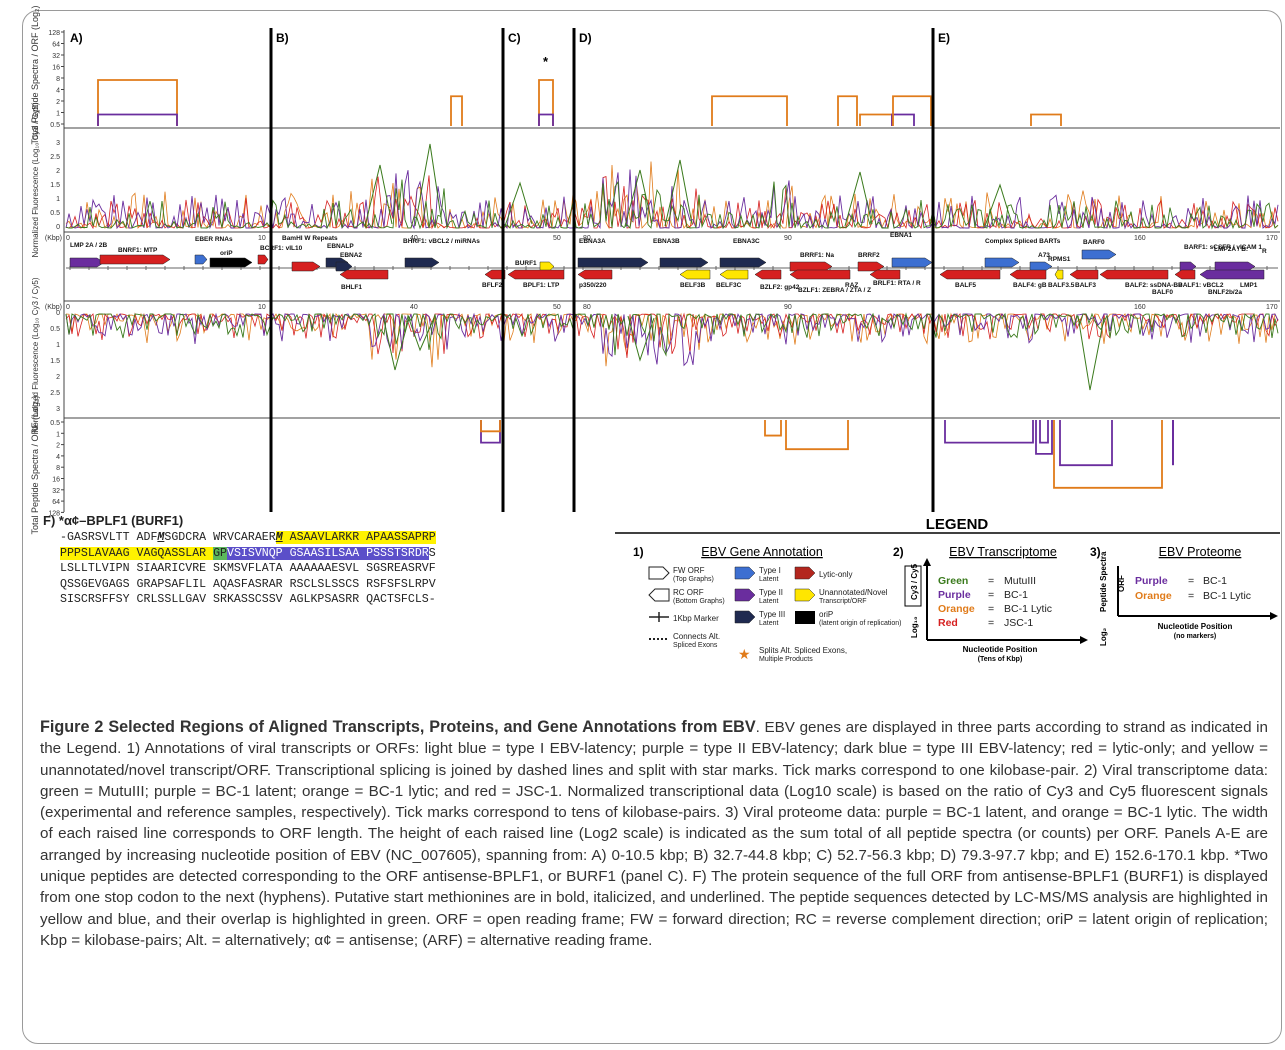 The image size is (1285, 1050). Describe the element at coordinates (53, 238) in the screenshot. I see `kbp-unit-top: (Kbp)` at that location.